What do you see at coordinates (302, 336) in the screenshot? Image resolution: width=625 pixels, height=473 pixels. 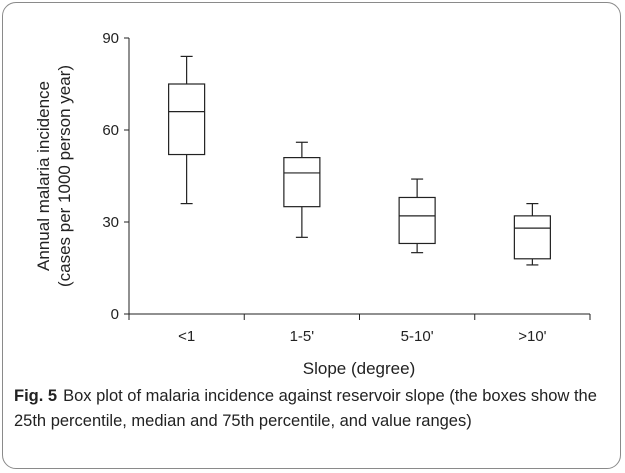 I see `x-tick-label: 1-5'` at bounding box center [302, 336].